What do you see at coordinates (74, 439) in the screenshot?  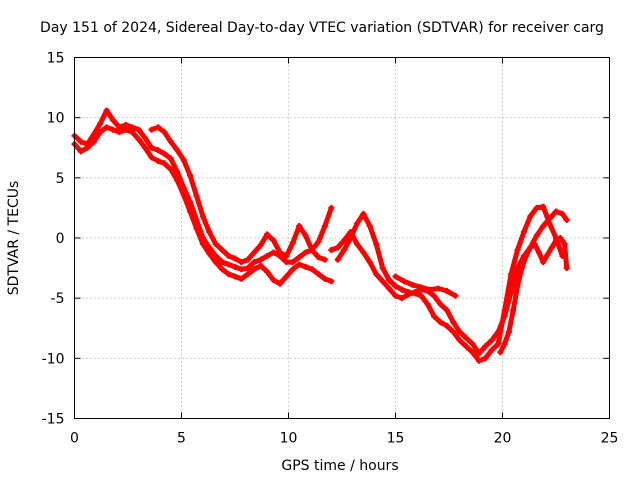 I see `x-tick-label: 0` at bounding box center [74, 439].